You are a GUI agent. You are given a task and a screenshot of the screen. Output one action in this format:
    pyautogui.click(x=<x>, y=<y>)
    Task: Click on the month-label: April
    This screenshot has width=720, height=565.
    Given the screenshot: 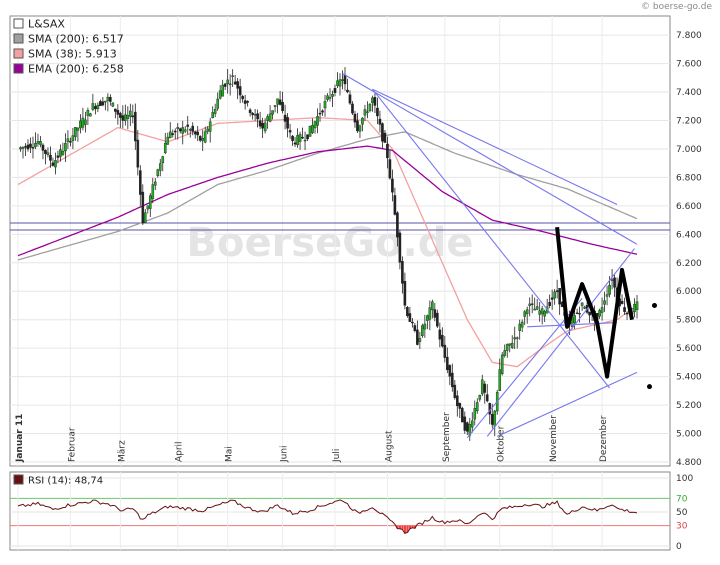 What is the action you would take?
    pyautogui.click(x=180, y=451)
    